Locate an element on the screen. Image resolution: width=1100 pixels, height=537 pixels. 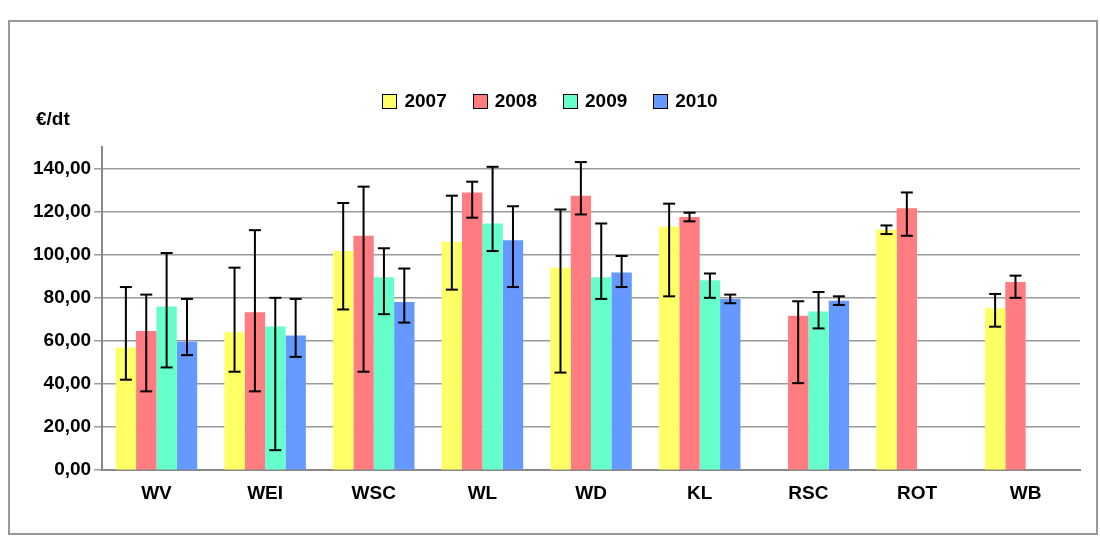
x-tick-label: RSC is located at coordinates (808, 492).